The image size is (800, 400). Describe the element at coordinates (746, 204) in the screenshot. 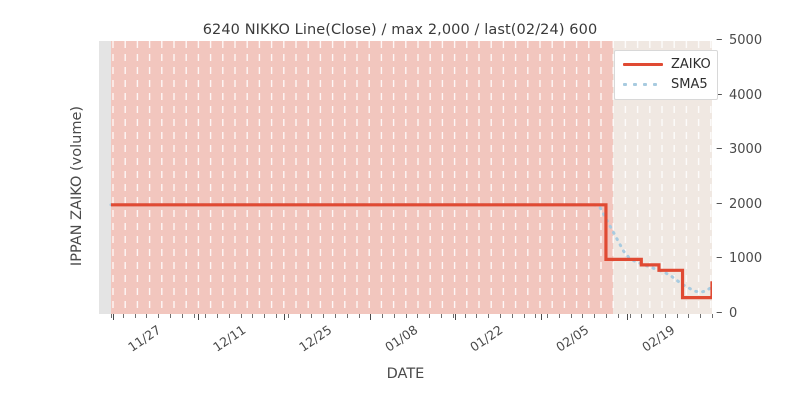

I see `y-tick-label: 2000` at that location.